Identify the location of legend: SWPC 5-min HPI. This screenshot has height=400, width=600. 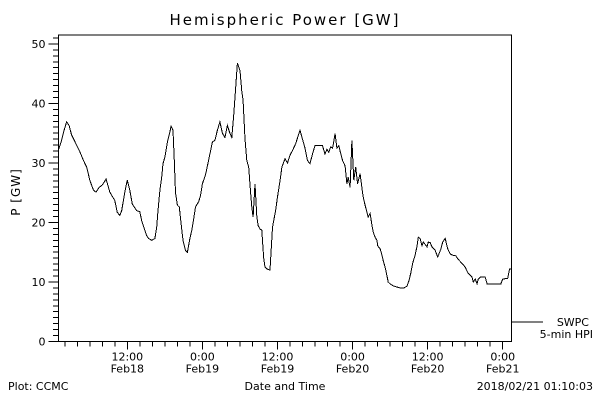
(552, 328).